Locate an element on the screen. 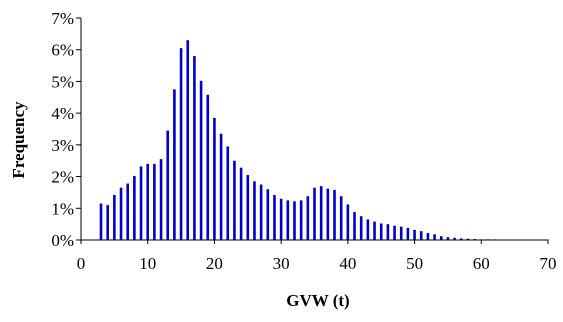 The image size is (563, 322). x-tick-label: 40 is located at coordinates (347, 263).